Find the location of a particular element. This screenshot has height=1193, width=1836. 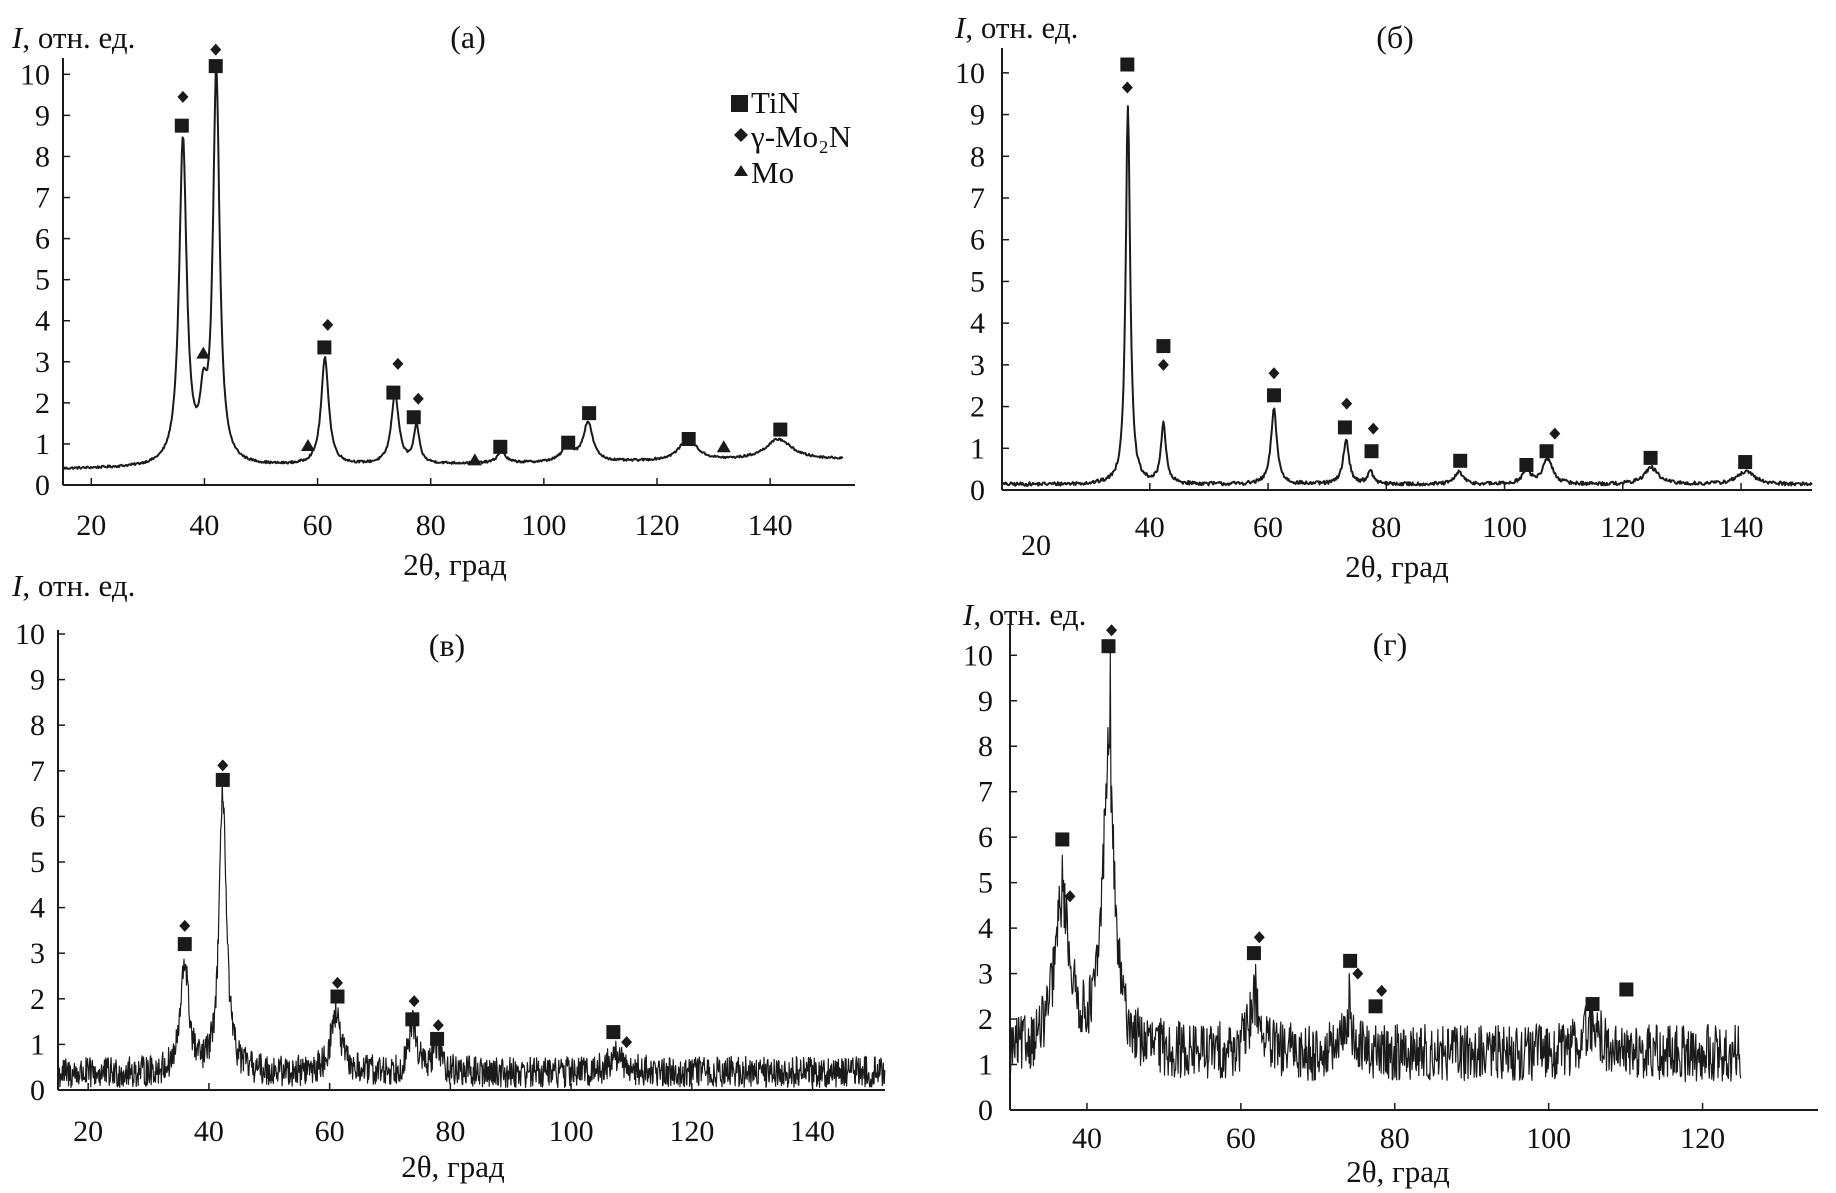

panel-c-trace is located at coordinates (471, 934).